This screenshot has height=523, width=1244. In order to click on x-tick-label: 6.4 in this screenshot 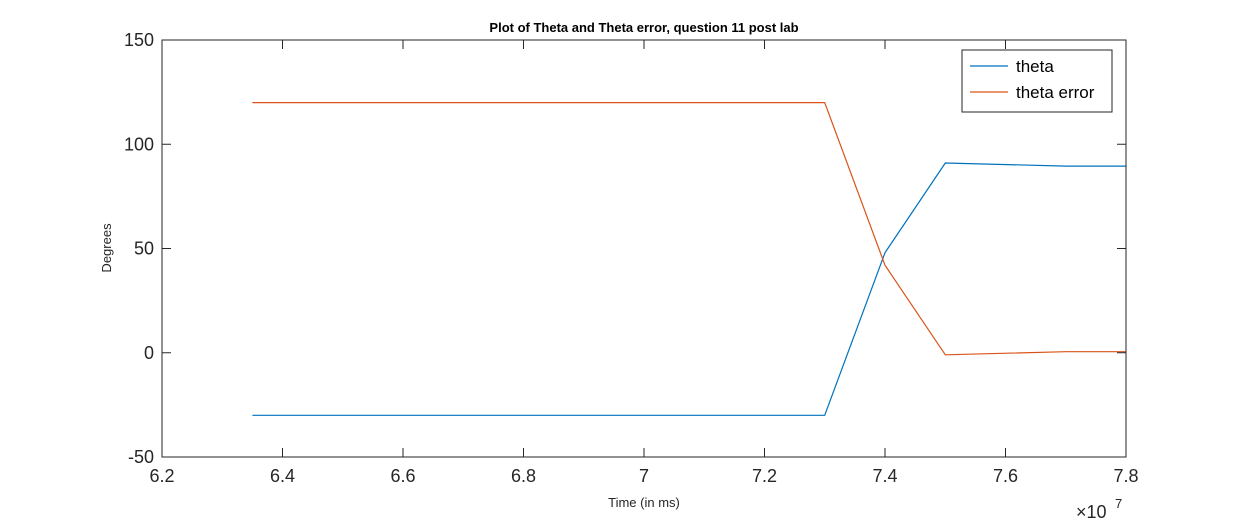, I will do `click(282, 476)`.